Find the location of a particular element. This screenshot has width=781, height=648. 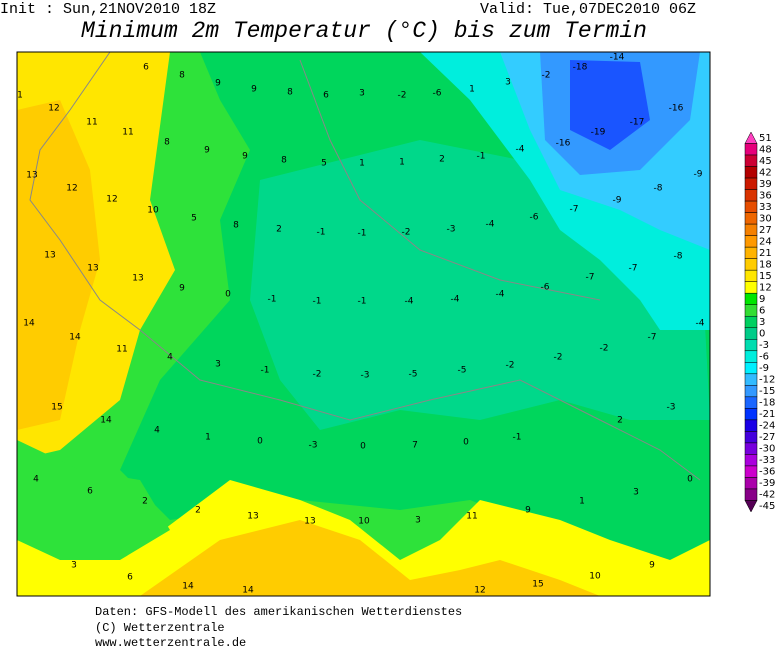

colorbar-label: 42 is located at coordinates (765, 172).